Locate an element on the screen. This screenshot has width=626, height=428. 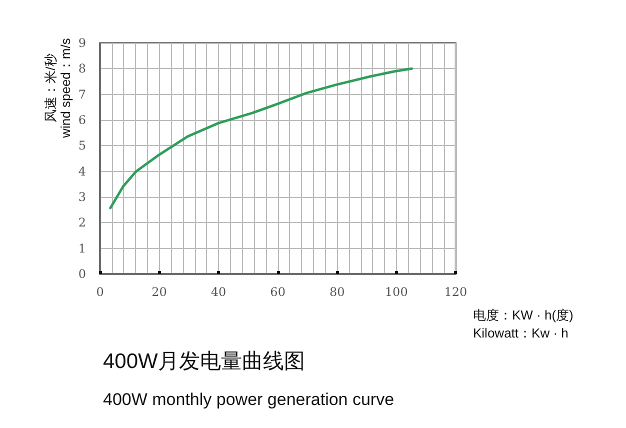
text: 400W monthly power generation curve is located at coordinates (248, 399).